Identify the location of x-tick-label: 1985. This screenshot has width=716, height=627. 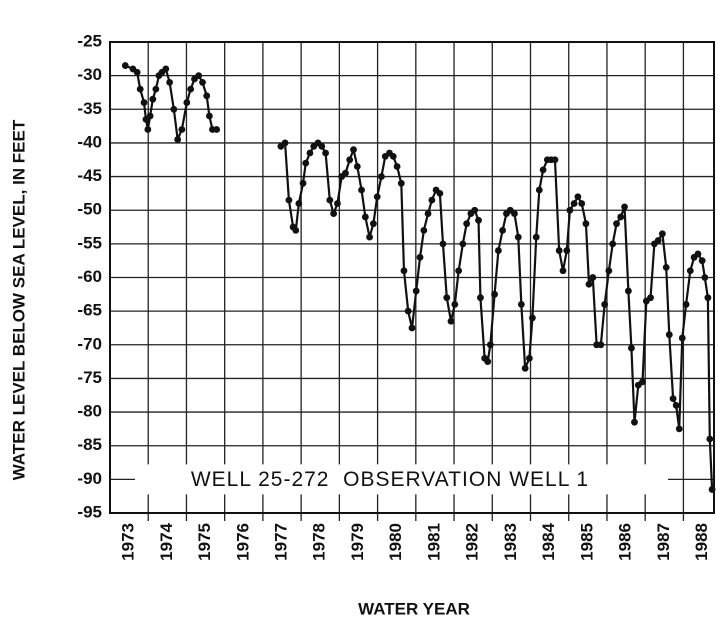
(586, 542).